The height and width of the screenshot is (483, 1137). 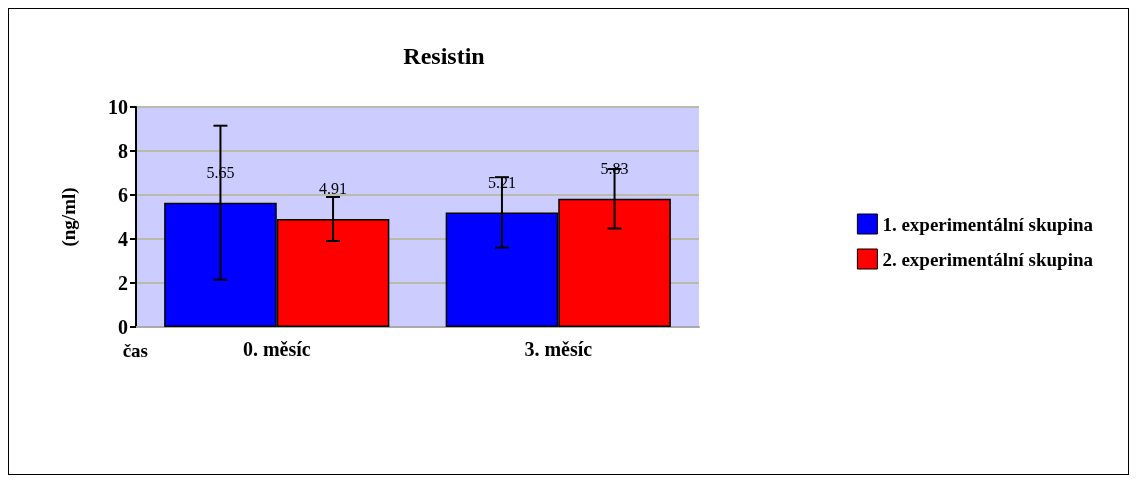 I want to click on y-tick-label: 6, so click(x=123, y=195).